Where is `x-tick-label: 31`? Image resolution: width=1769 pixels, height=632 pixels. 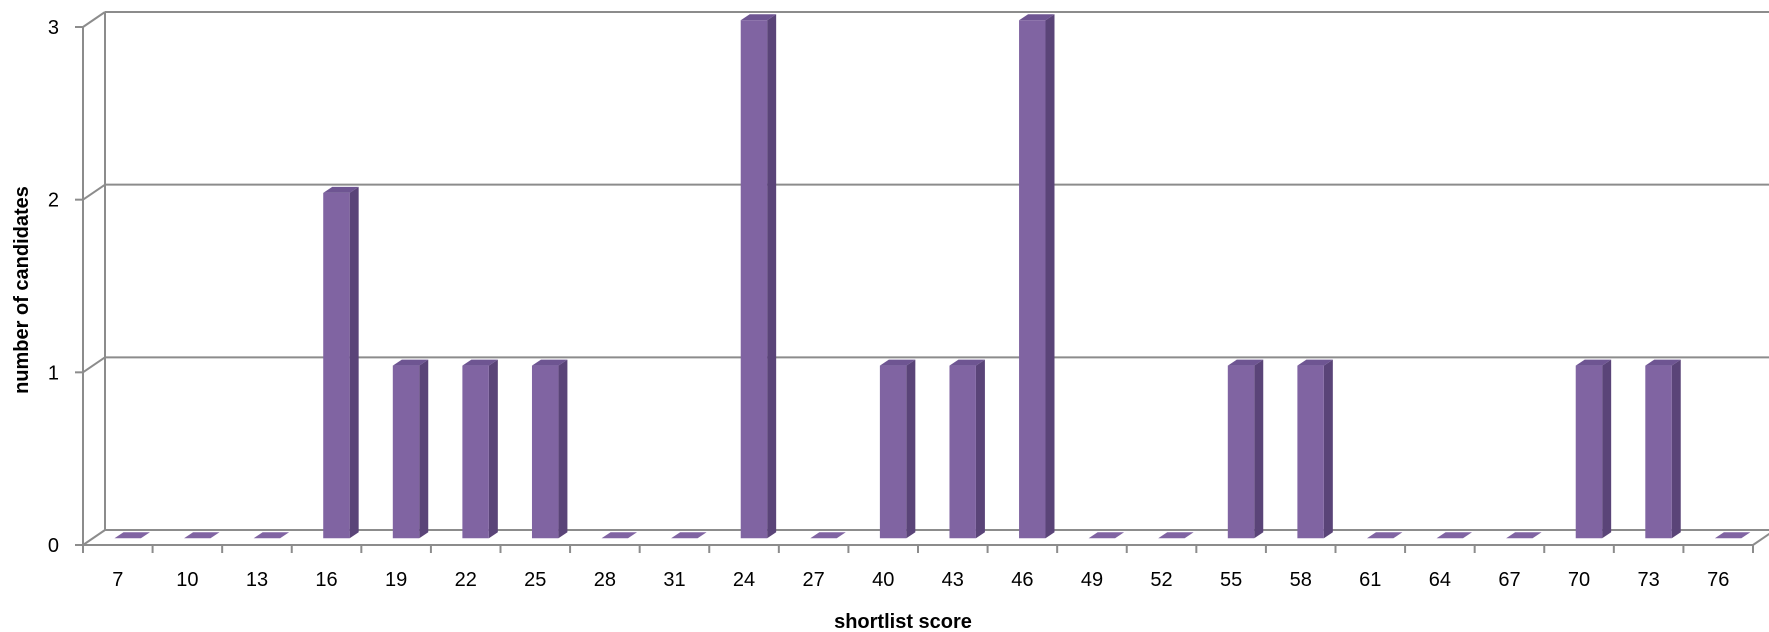 x-tick-label: 31 is located at coordinates (674, 580).